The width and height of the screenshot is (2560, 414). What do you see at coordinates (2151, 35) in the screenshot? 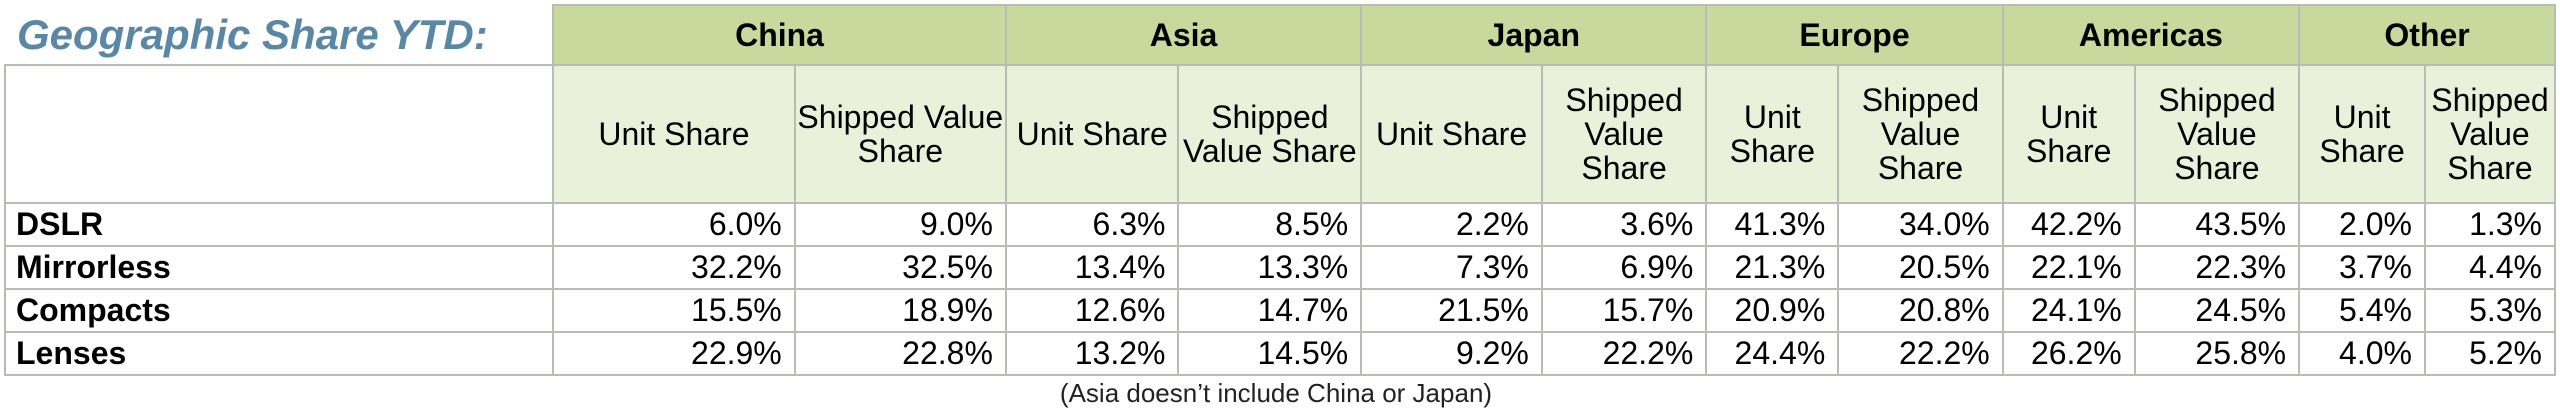
I see `region-header-americas: Americas` at bounding box center [2151, 35].